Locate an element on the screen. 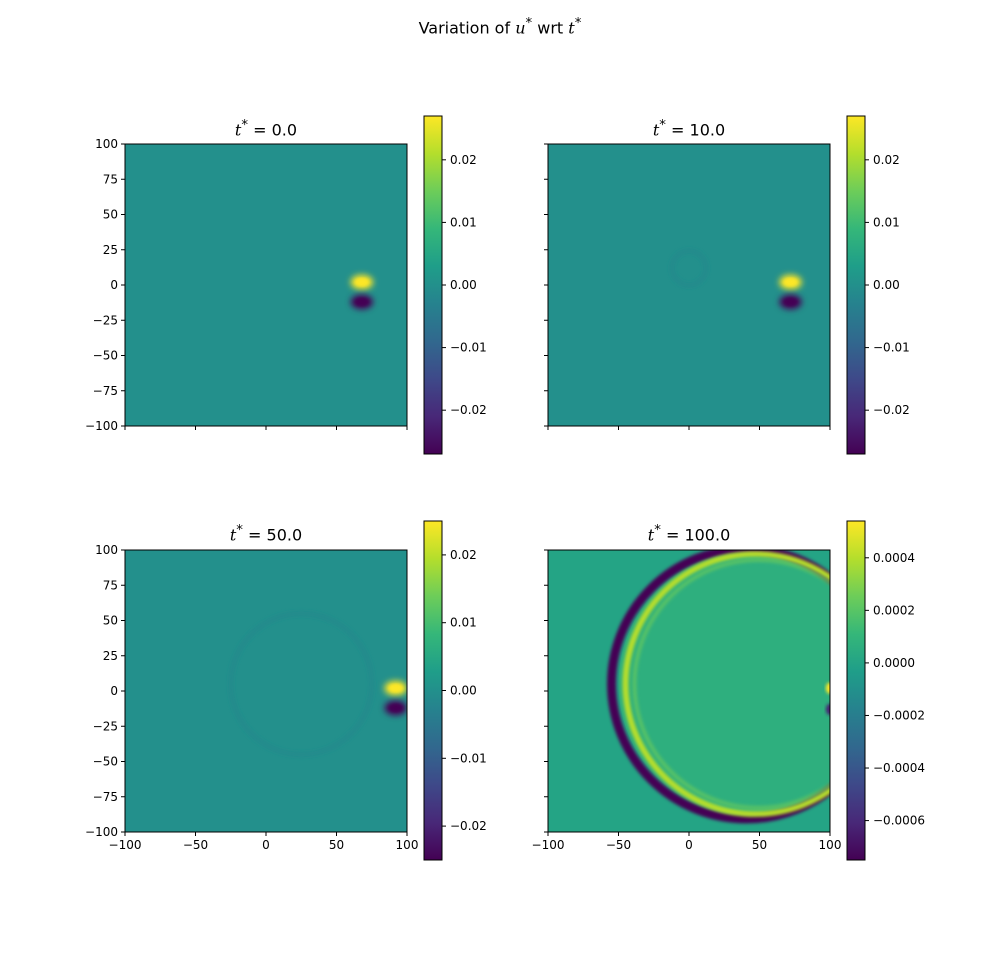 The height and width of the screenshot is (966, 1000). panel-title-t10: t* = 10.0 is located at coordinates (689, 129).